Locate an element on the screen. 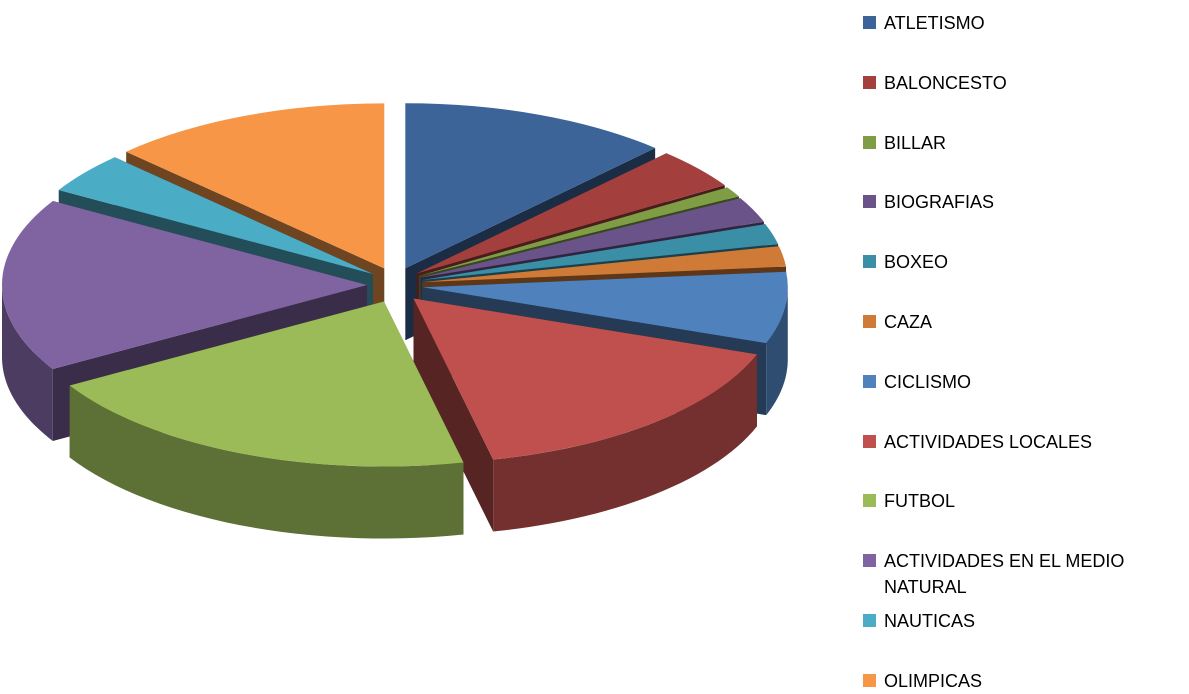 The height and width of the screenshot is (694, 1189). legend-item: CAZA is located at coordinates (1026, 322).